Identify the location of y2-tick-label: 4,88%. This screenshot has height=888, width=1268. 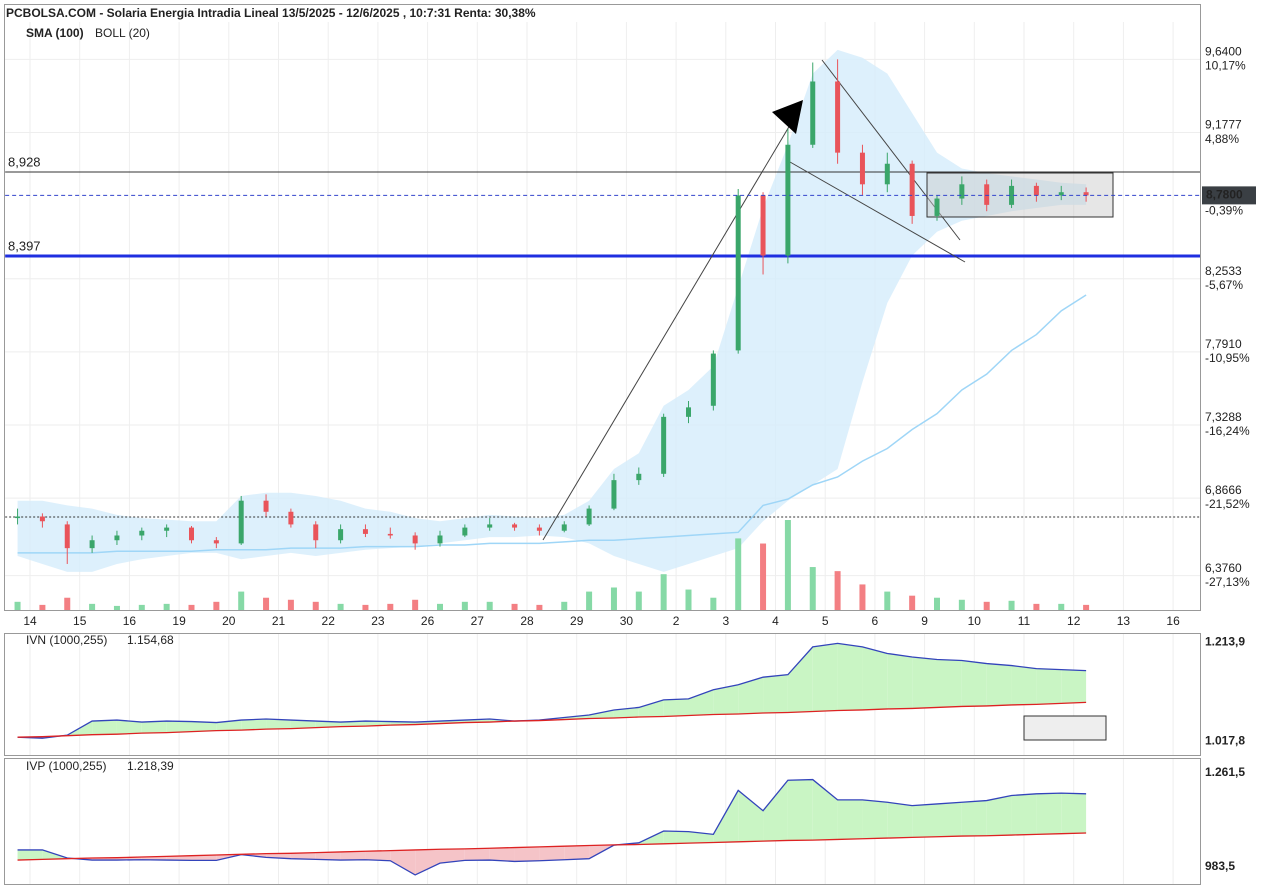
(1222, 139).